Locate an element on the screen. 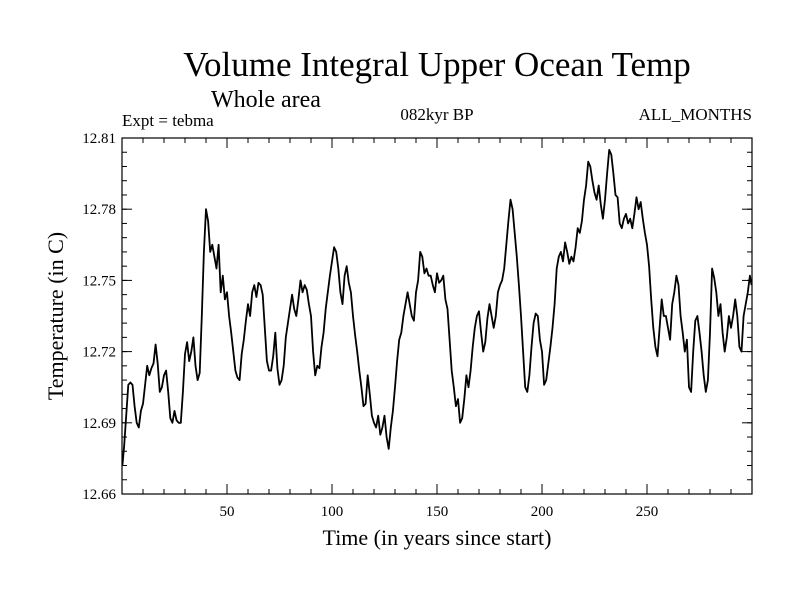 The height and width of the screenshot is (600, 800). chart-title: Volume Integral Upper Ocean Temp is located at coordinates (436, 64).